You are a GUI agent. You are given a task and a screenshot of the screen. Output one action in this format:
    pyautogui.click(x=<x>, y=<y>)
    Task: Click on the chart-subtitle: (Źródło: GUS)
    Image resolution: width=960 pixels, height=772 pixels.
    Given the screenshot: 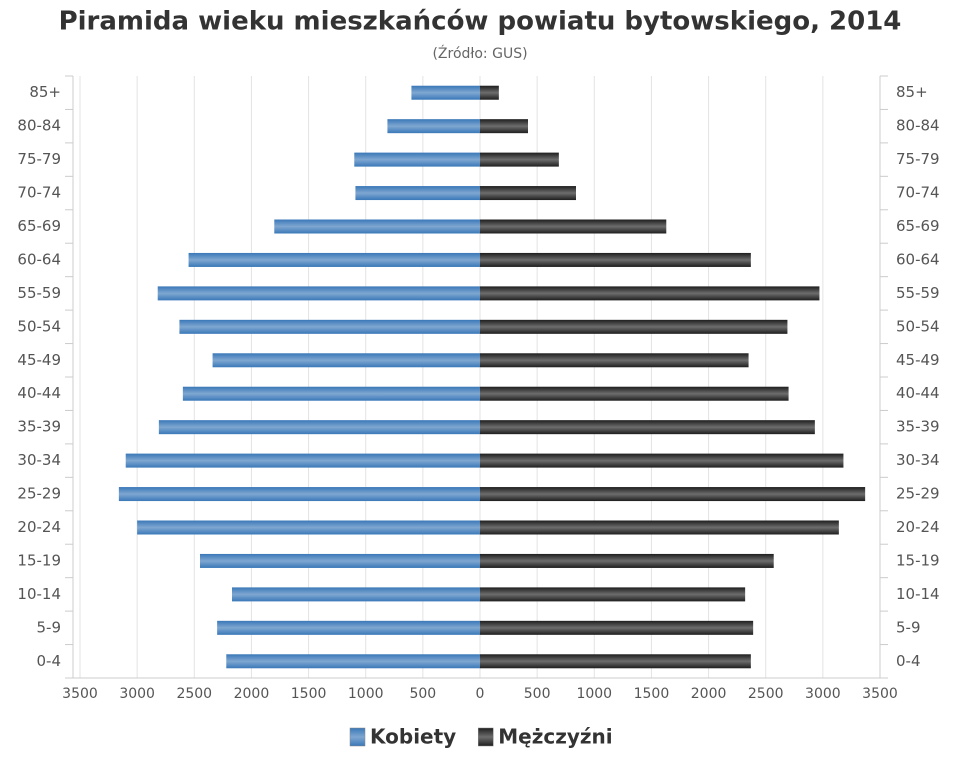 What is the action you would take?
    pyautogui.click(x=479, y=53)
    